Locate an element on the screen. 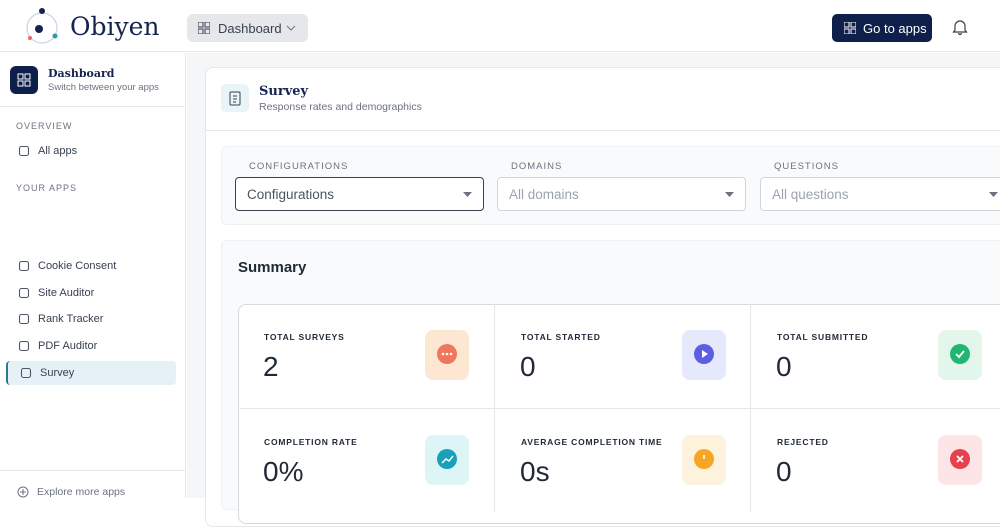 This screenshot has width=1000, height=527. summary-title: Summary is located at coordinates (272, 267).